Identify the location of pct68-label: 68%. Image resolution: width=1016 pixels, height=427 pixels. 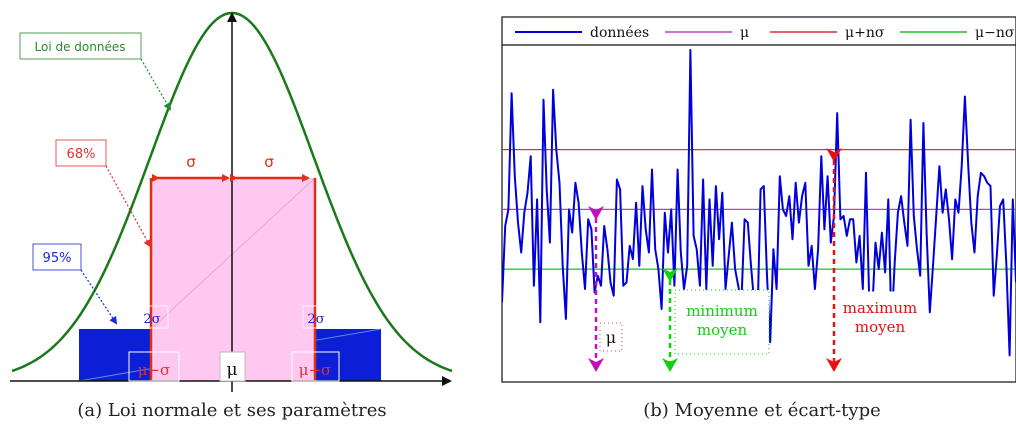
(81, 154).